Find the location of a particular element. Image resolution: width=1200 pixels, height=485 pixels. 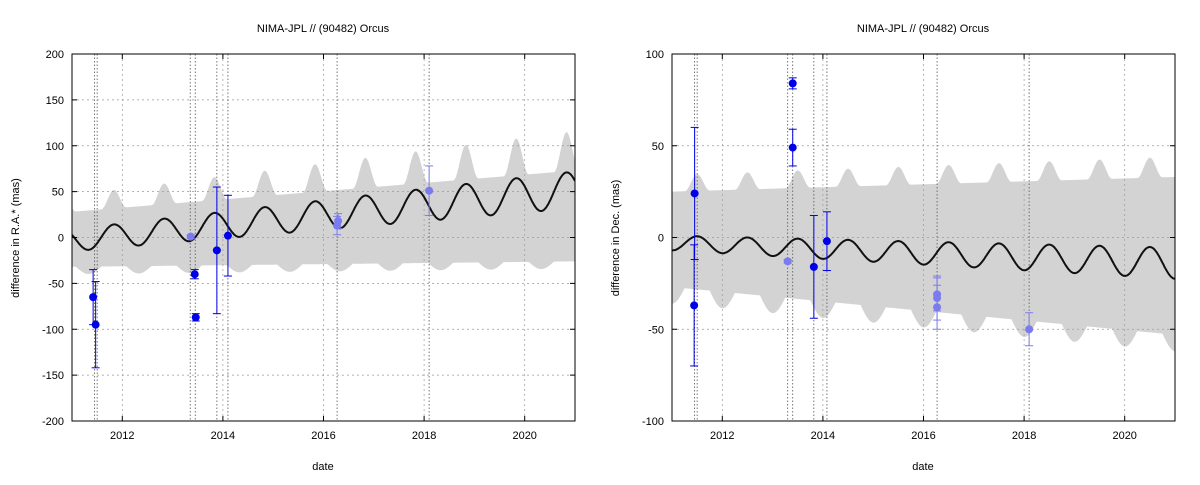

y-tick-label: 150 is located at coordinates (55, 101).